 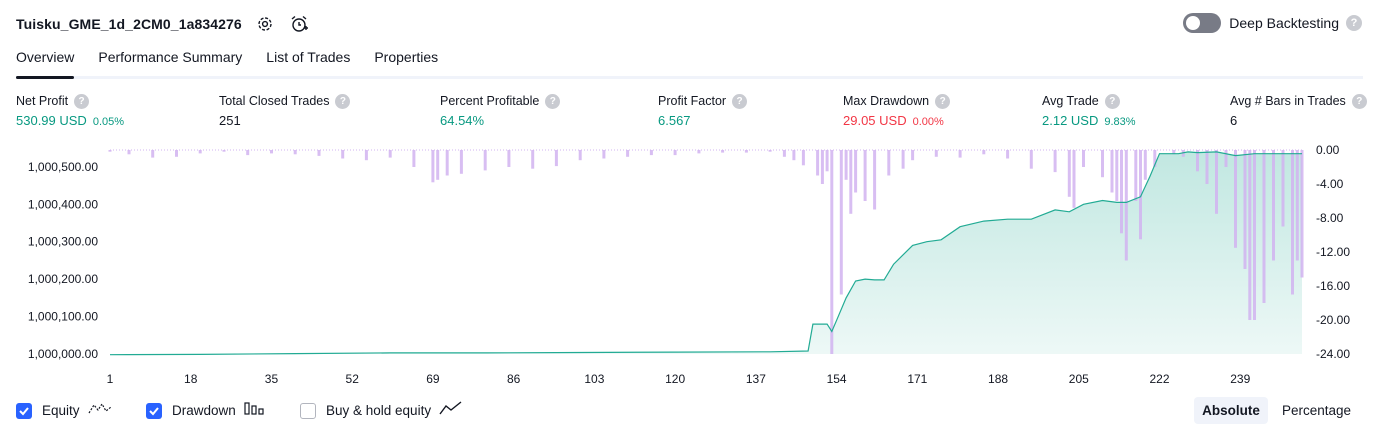 What do you see at coordinates (154, 410) in the screenshot?
I see `checkbox-drawdown` at bounding box center [154, 410].